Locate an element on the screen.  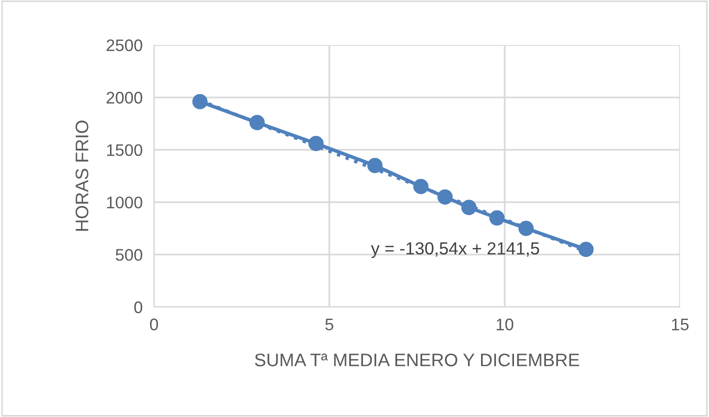
x-axis-title: SUMA Tª MEDIA ENERO Y DICIEMBRE is located at coordinates (417, 360).